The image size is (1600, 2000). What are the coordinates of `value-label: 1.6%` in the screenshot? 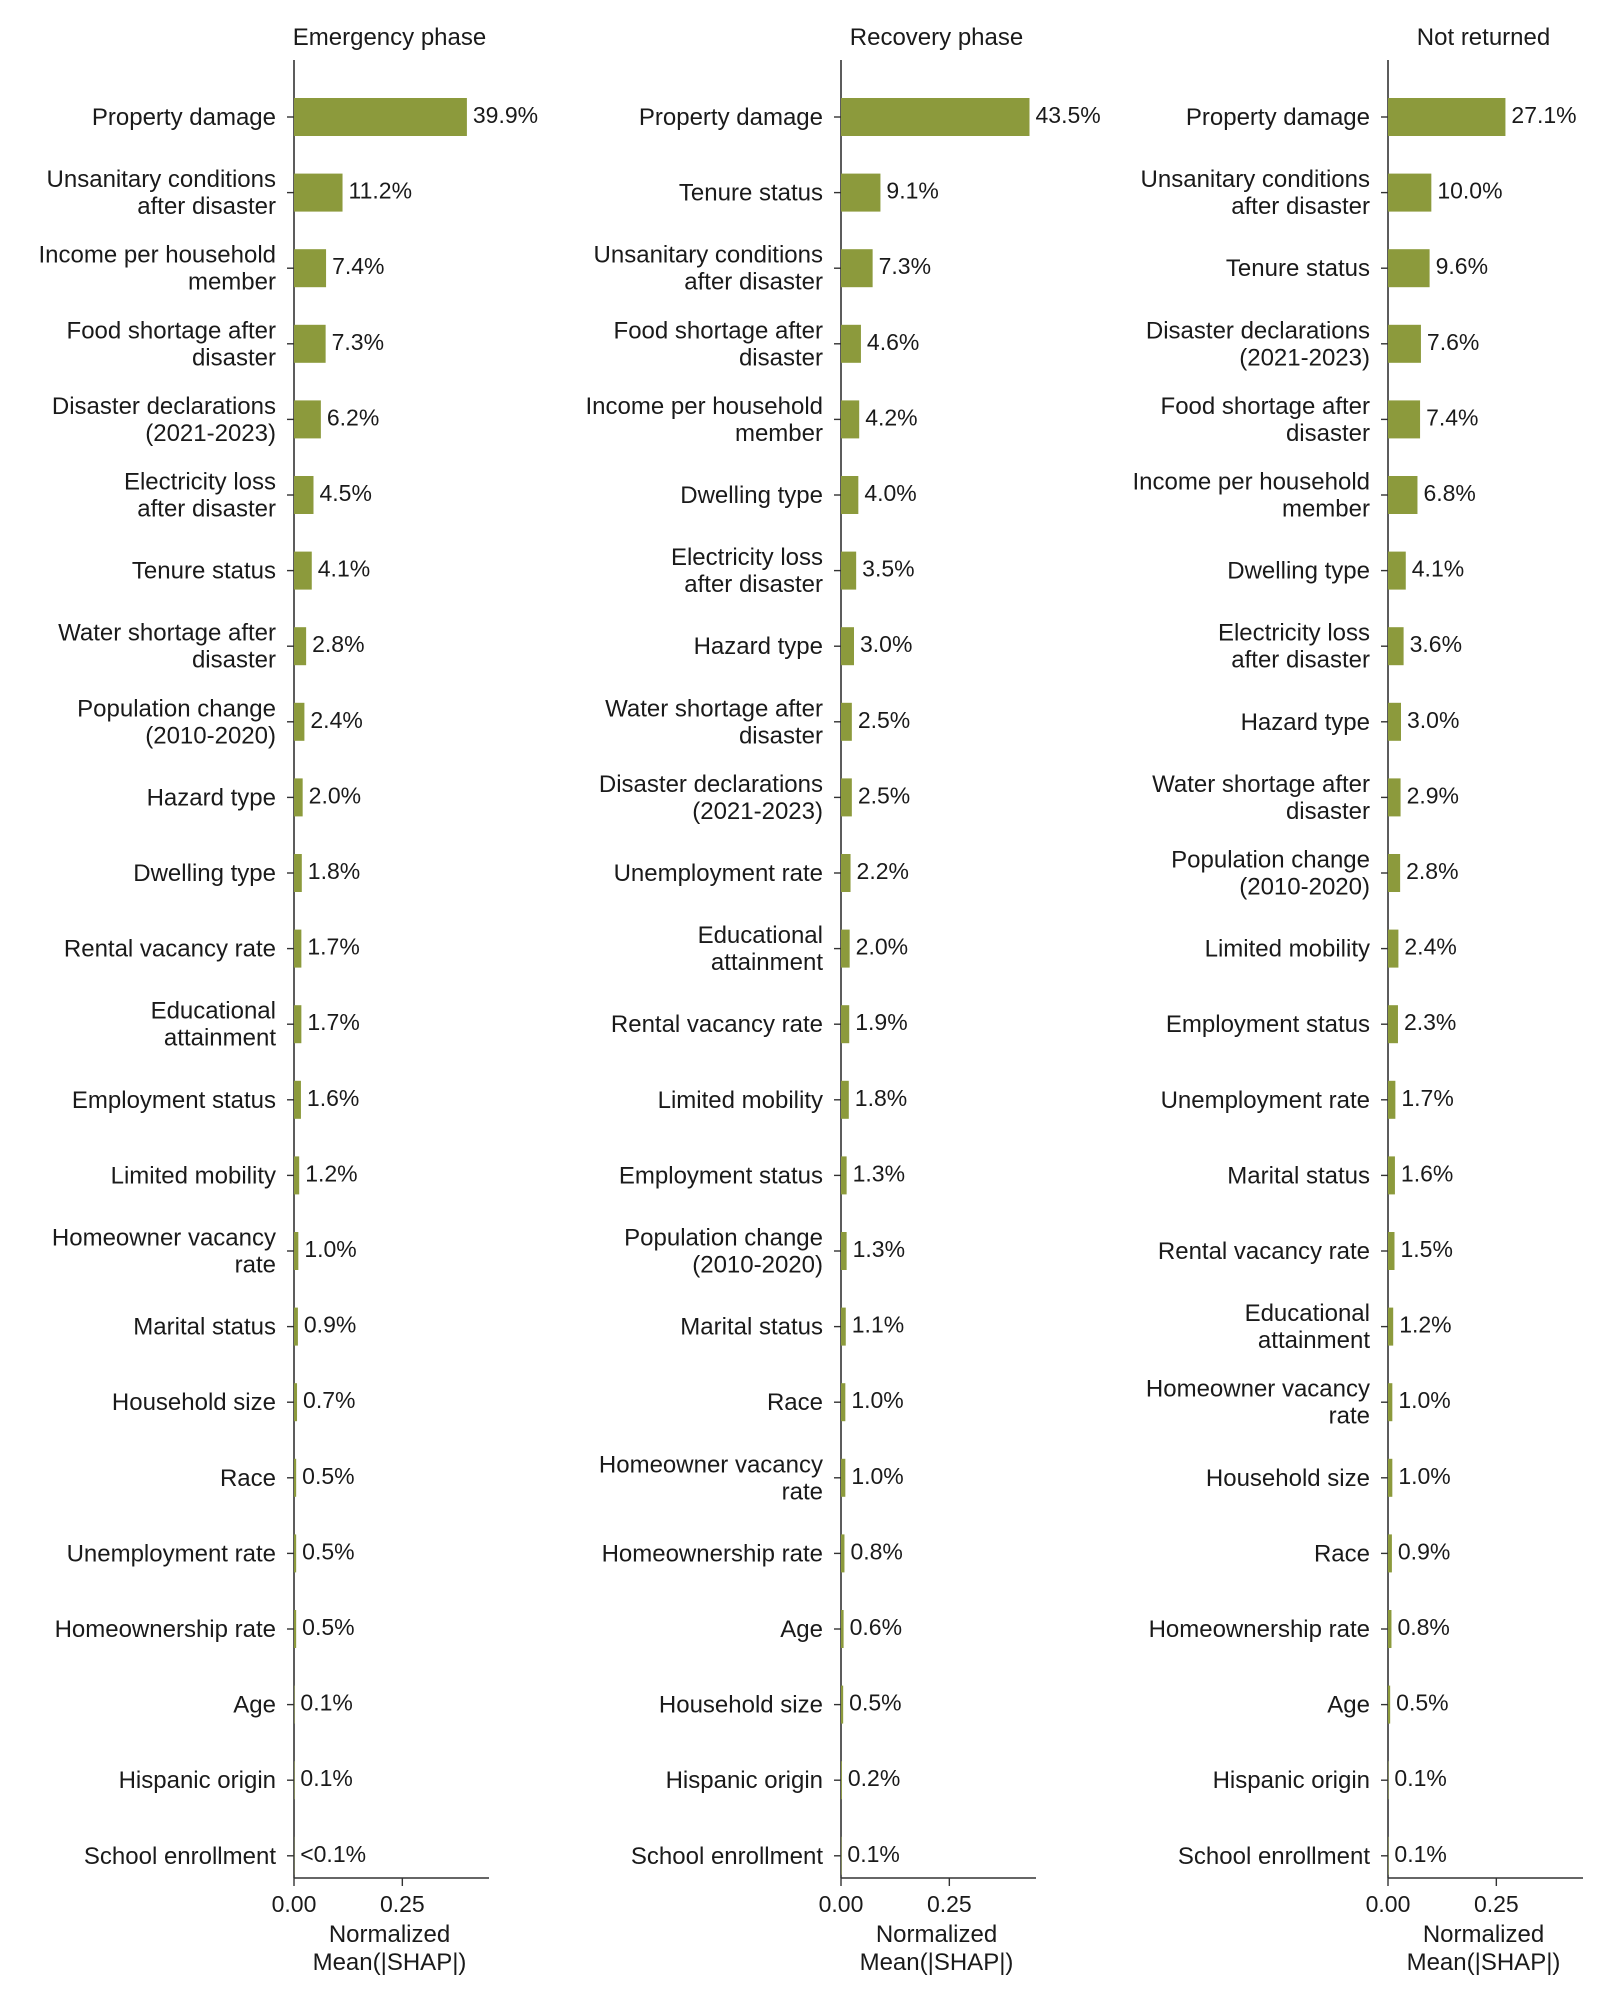 It's located at (333, 1098).